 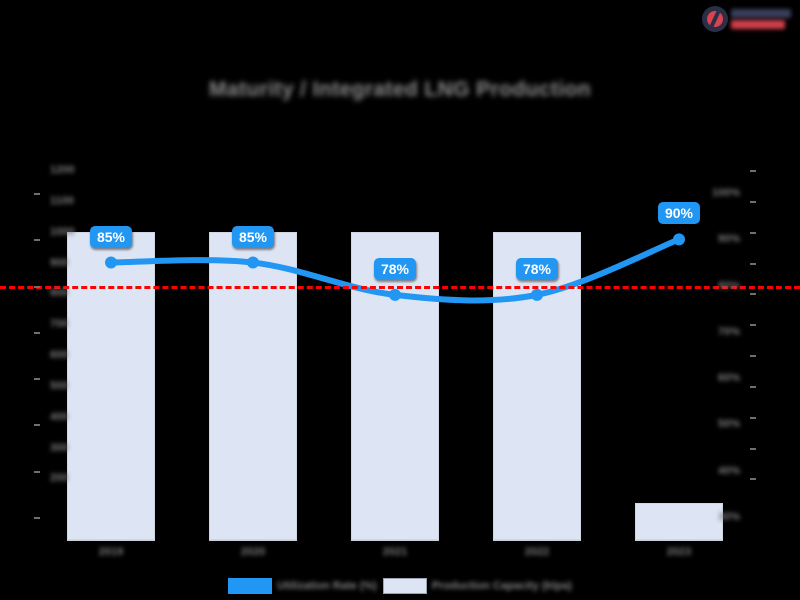 I want to click on data-label-2022: 78%, so click(x=537, y=268).